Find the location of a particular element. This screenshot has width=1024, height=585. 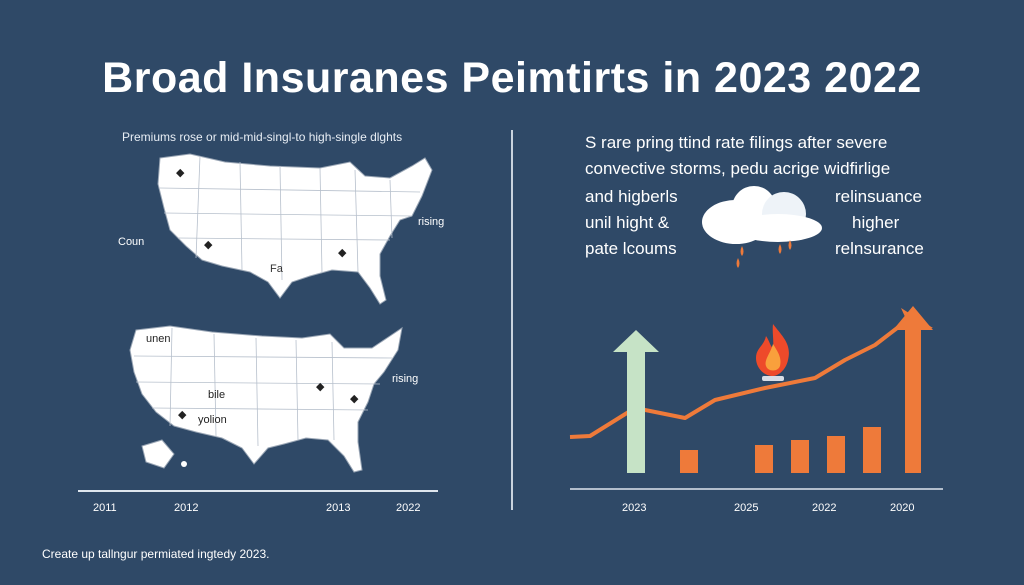

map-top-left-label: Coun is located at coordinates (131, 242).